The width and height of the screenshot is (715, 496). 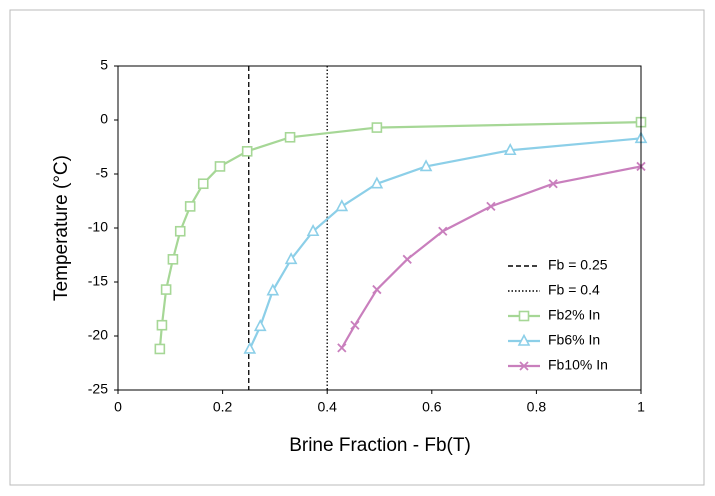 What do you see at coordinates (432, 407) in the screenshot?
I see `x-tick-label: 0.6` at bounding box center [432, 407].